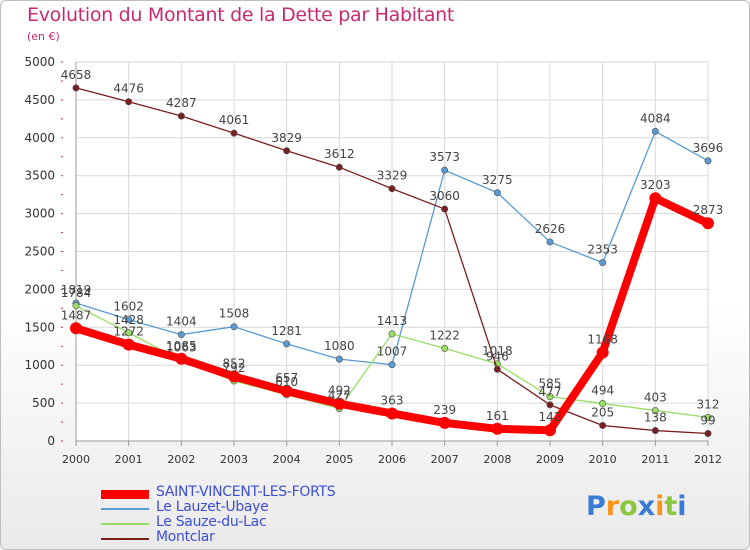 This screenshot has width=750, height=550. What do you see at coordinates (628, 506) in the screenshot?
I see `logo-letter: o` at bounding box center [628, 506].